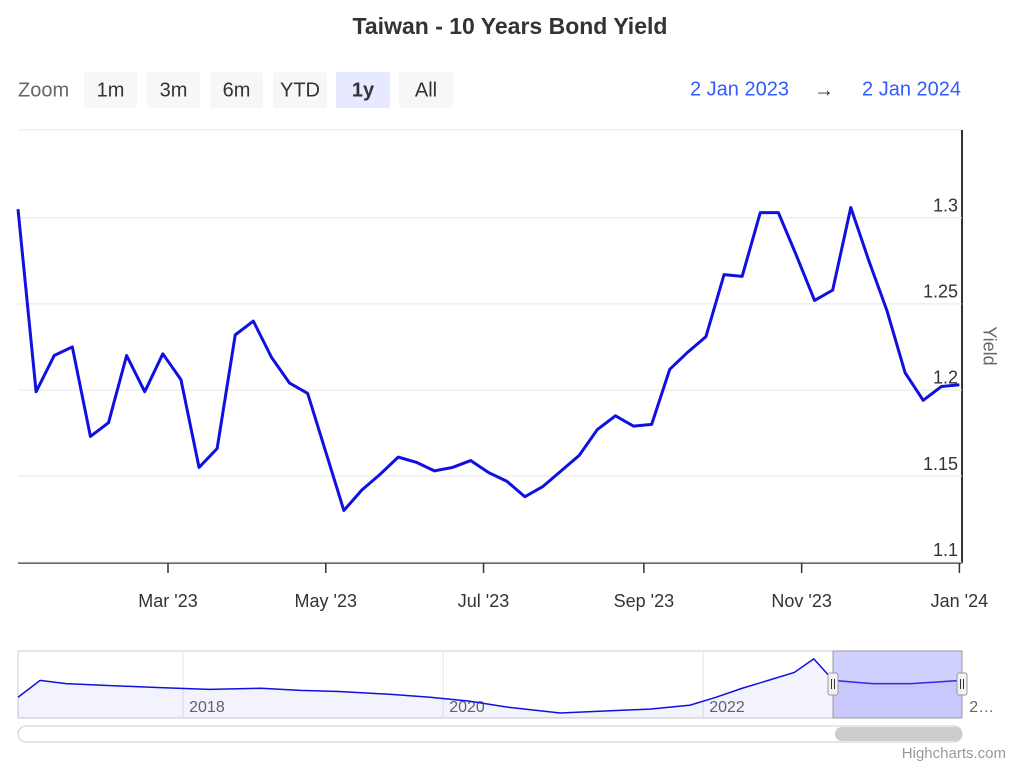 This screenshot has width=1024, height=768. What do you see at coordinates (945, 378) in the screenshot?
I see `y-tick-label: 1.2` at bounding box center [945, 378].